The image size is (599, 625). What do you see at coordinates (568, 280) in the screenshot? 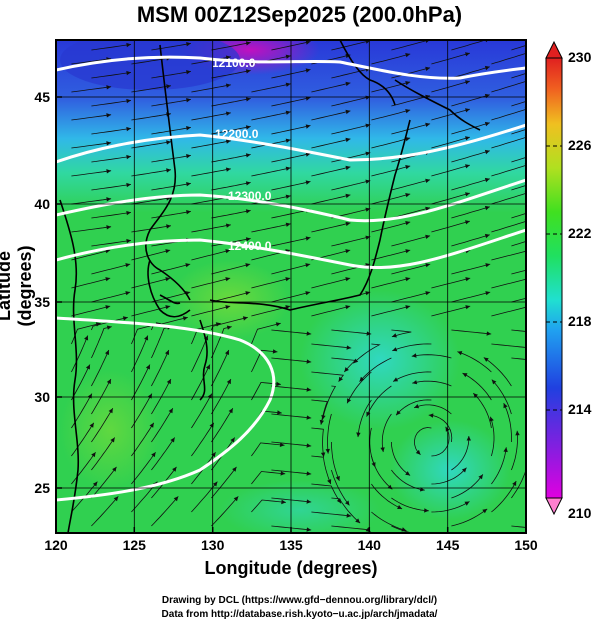
I see `colorbar: 230 226 222 218 214 210` at bounding box center [568, 280].